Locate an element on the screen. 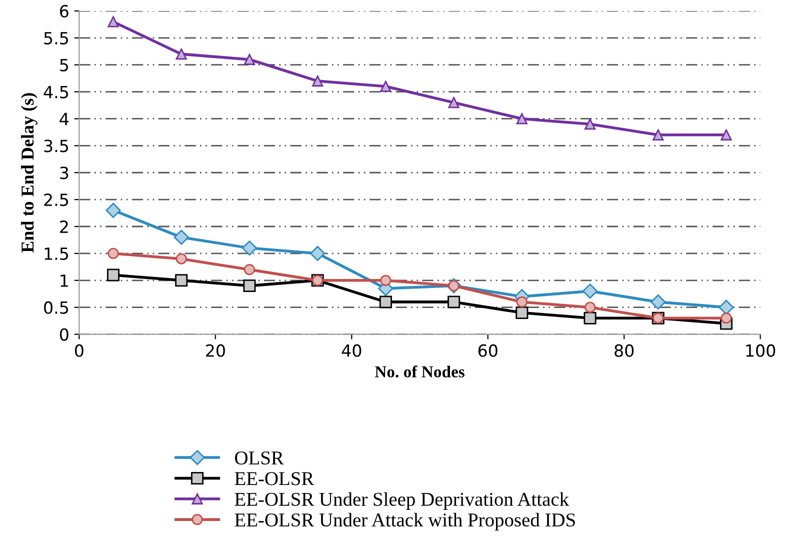 The height and width of the screenshot is (548, 792). y-tick-label: 3 is located at coordinates (64, 173).